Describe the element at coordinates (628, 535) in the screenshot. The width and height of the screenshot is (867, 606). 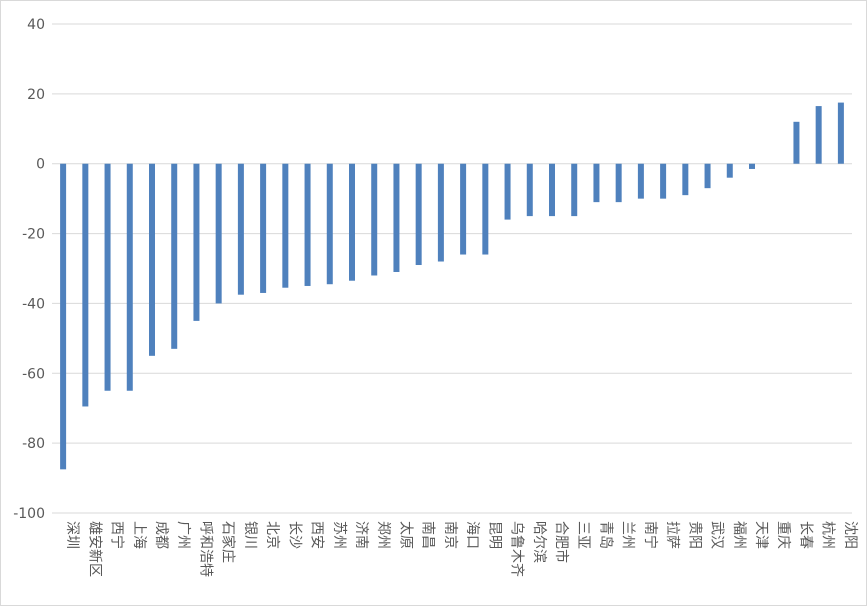
I see `x-category-label: 兰州` at that location.